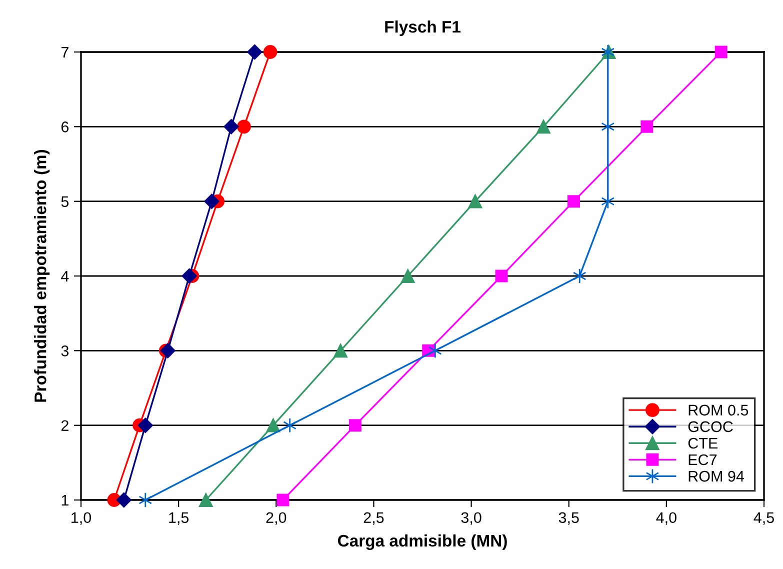 The image size is (783, 569). I want to click on y-tick-label: 1, so click(65, 500).